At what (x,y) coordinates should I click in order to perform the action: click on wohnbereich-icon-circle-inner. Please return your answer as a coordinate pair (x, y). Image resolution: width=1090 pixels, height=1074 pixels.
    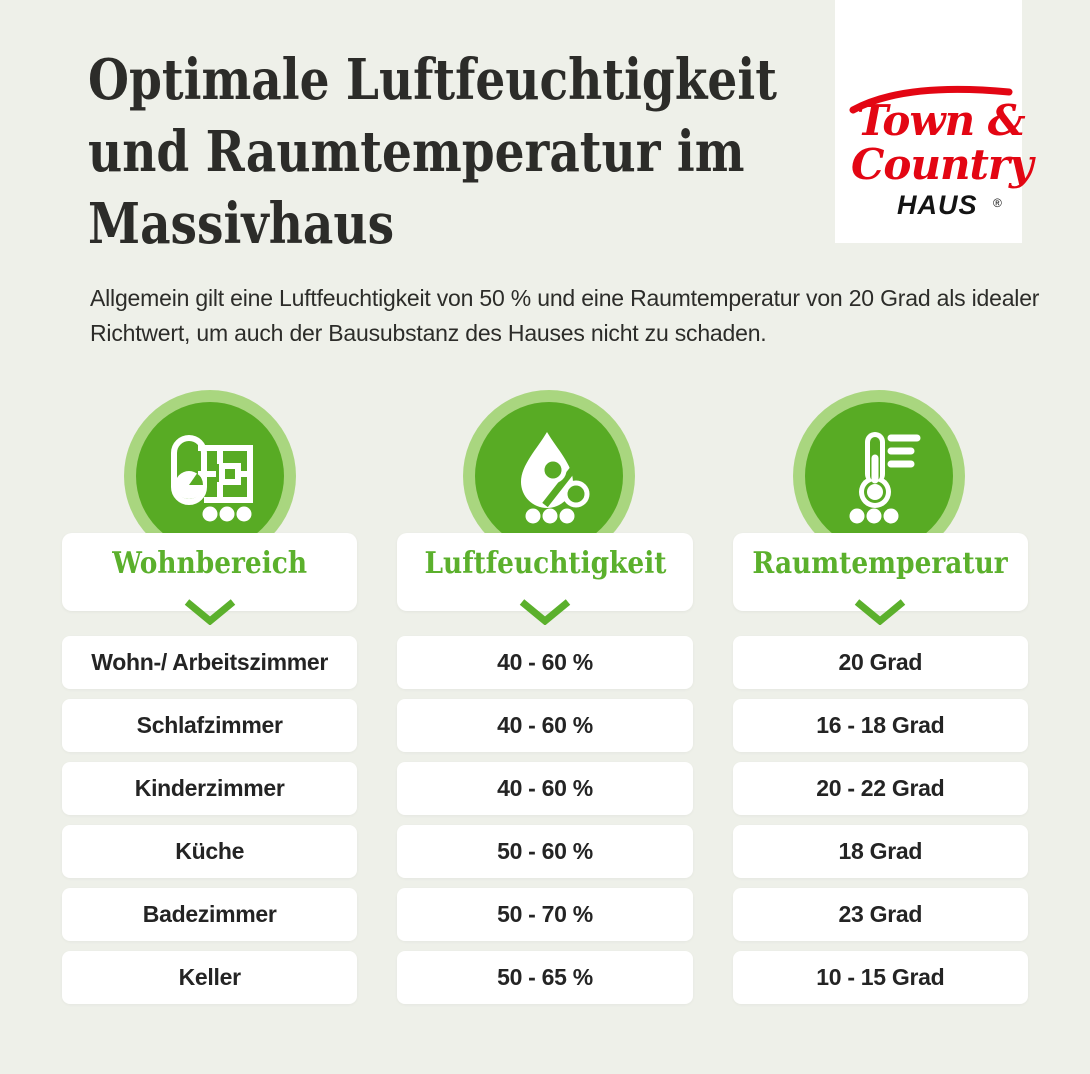
    Looking at the image, I should click on (210, 476).